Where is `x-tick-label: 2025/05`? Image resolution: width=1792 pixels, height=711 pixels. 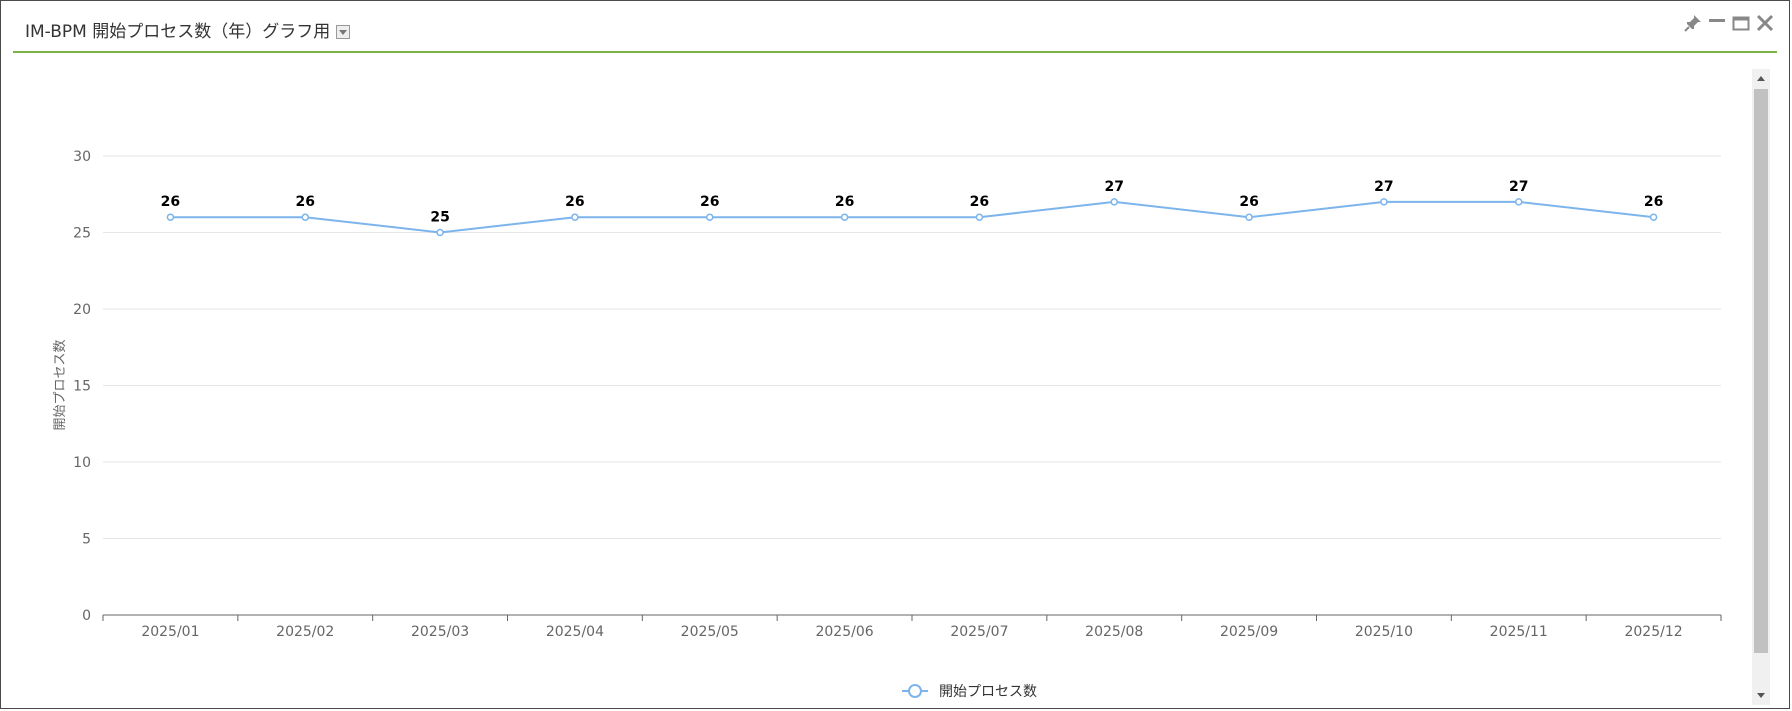
x-tick-label: 2025/05 is located at coordinates (710, 632).